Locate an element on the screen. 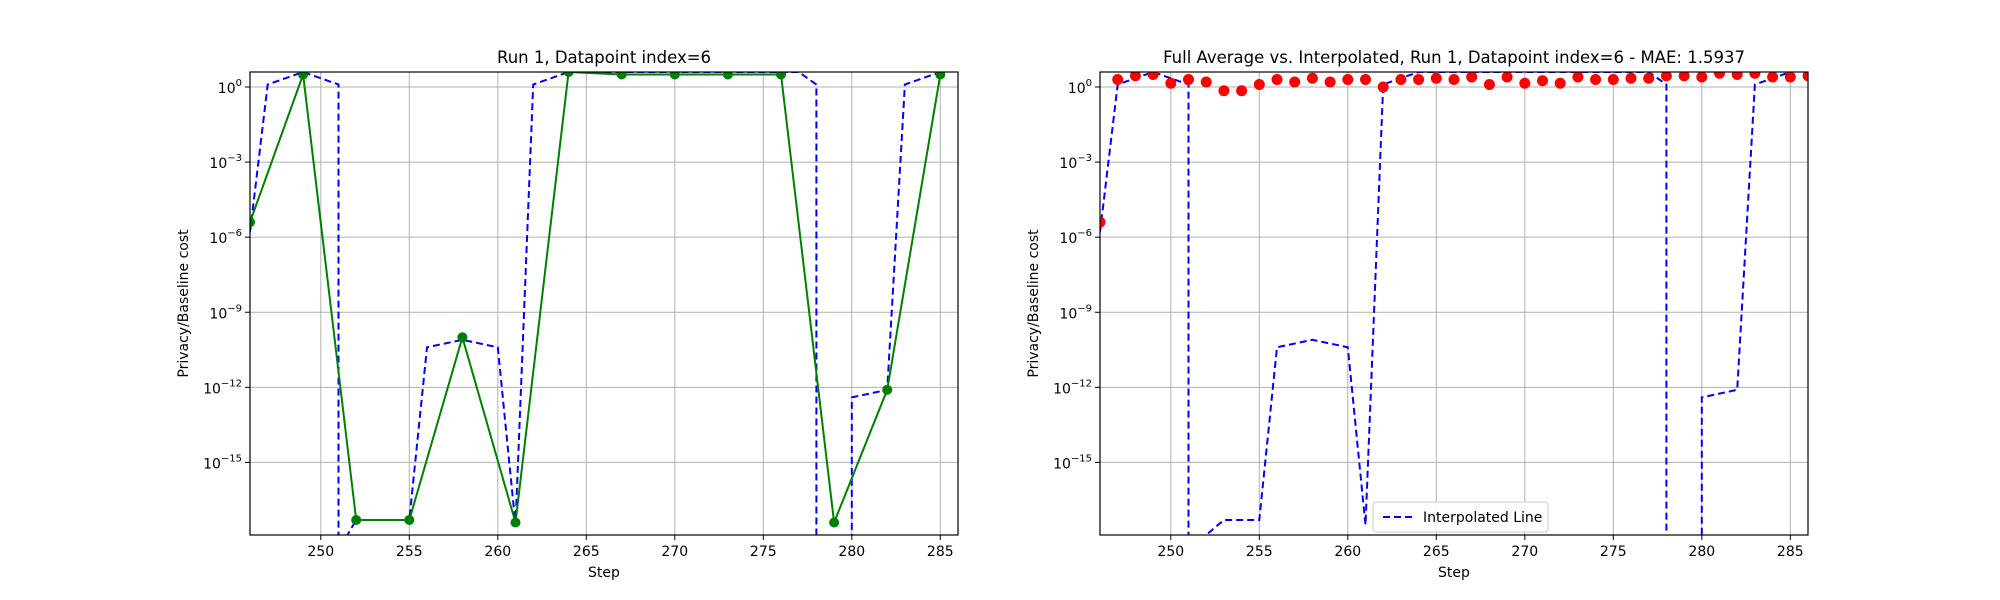 This screenshot has height=600, width=2000. legend: Interpolated Line is located at coordinates (1460, 517).